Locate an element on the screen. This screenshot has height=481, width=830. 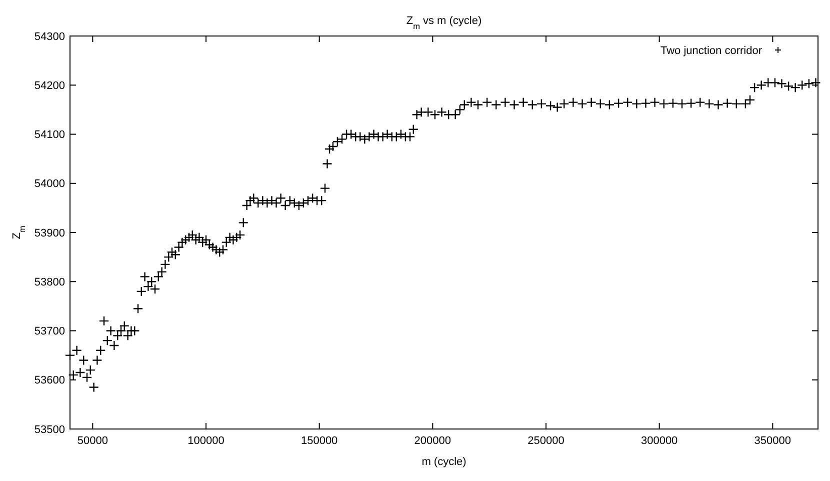
x-axis-title: m (cycle) is located at coordinates (444, 462).